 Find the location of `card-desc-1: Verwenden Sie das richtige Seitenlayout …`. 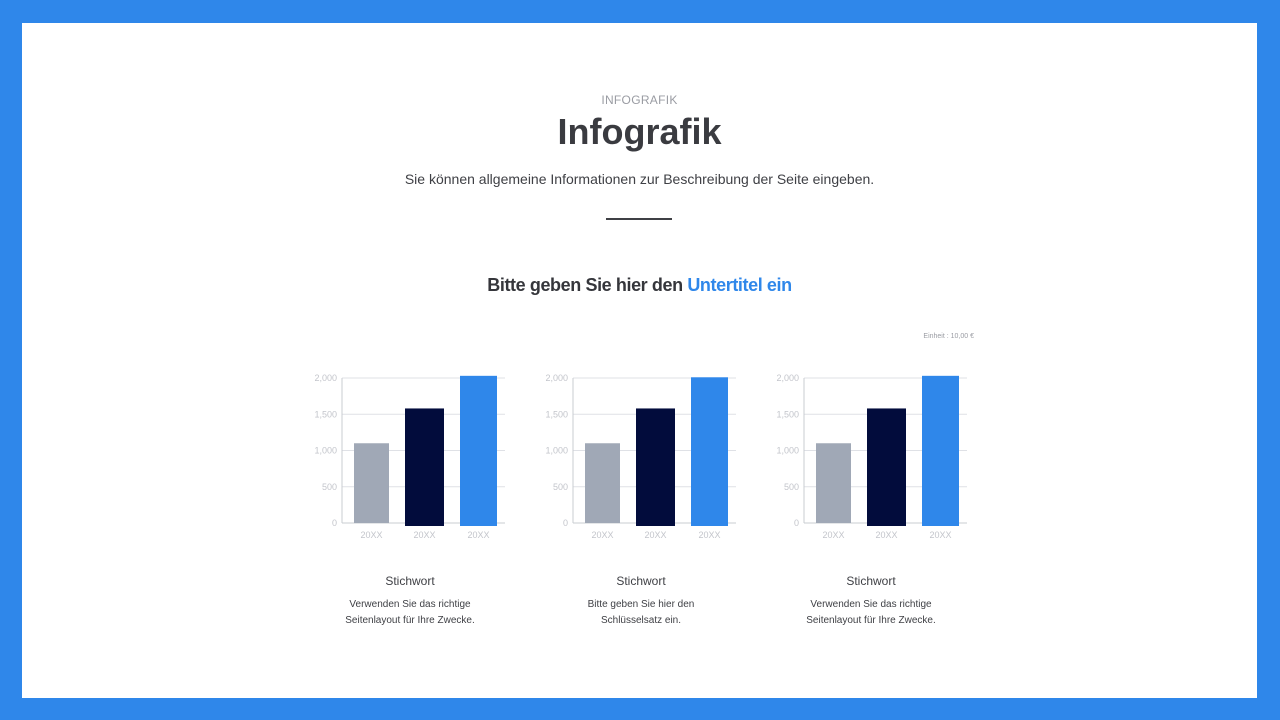

card-desc-1: Verwenden Sie das richtige Seitenlayout … is located at coordinates (410, 613).